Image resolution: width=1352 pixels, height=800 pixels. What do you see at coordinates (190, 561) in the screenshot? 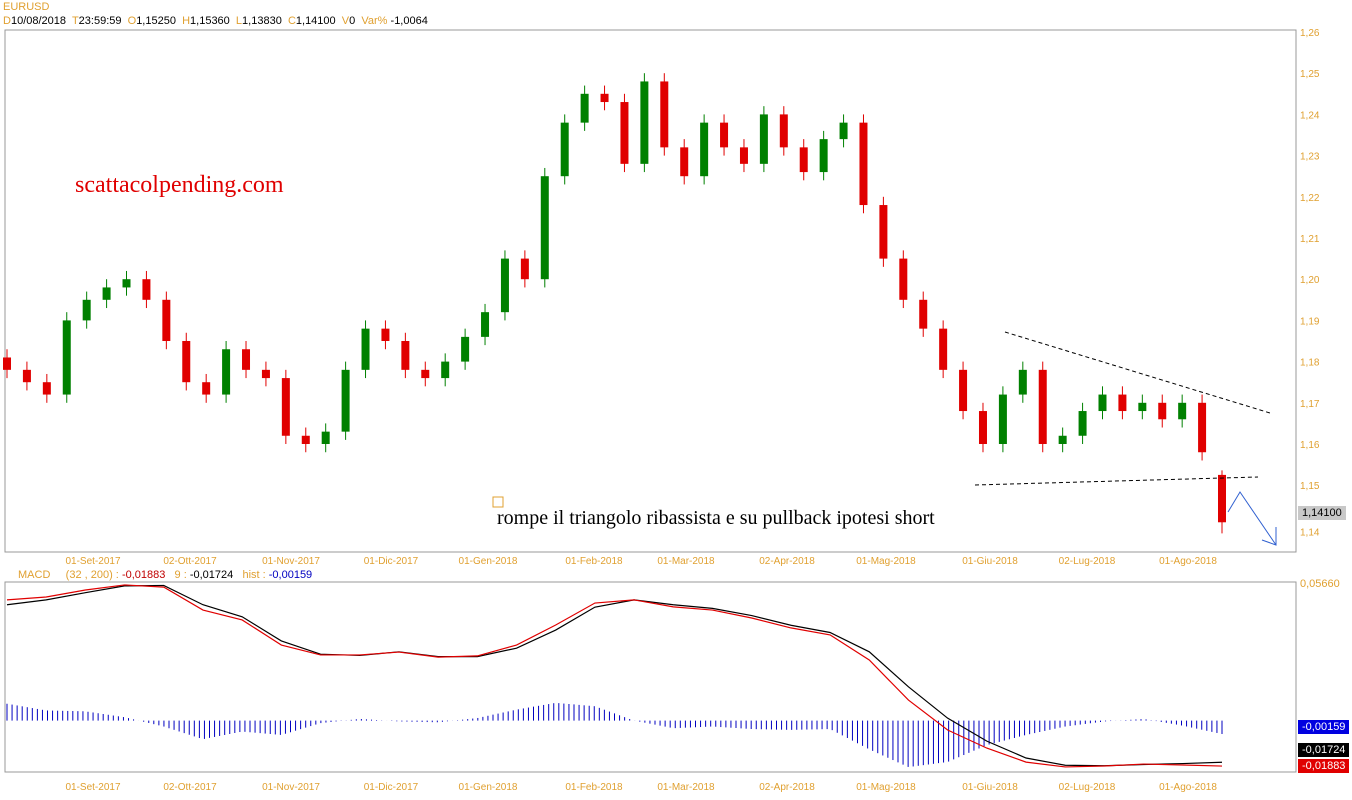
I see `date-tick-label: 02-Ott-2017` at bounding box center [190, 561].